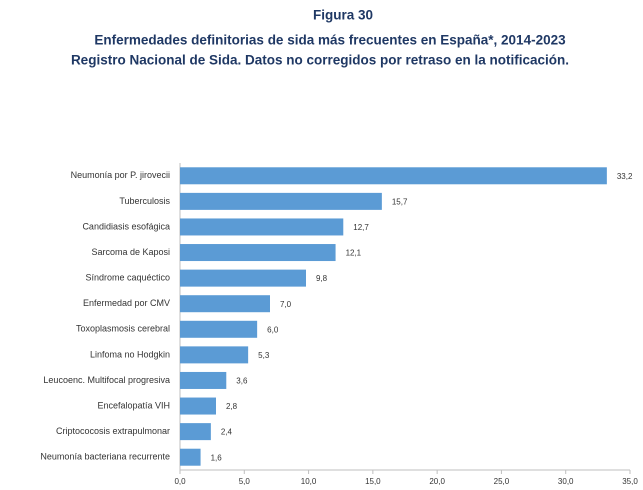  I want to click on data-label: 12,7, so click(361, 227).